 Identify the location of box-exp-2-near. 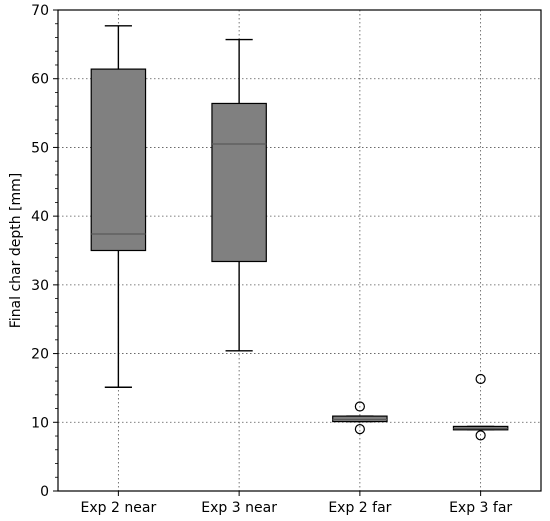
(118, 206).